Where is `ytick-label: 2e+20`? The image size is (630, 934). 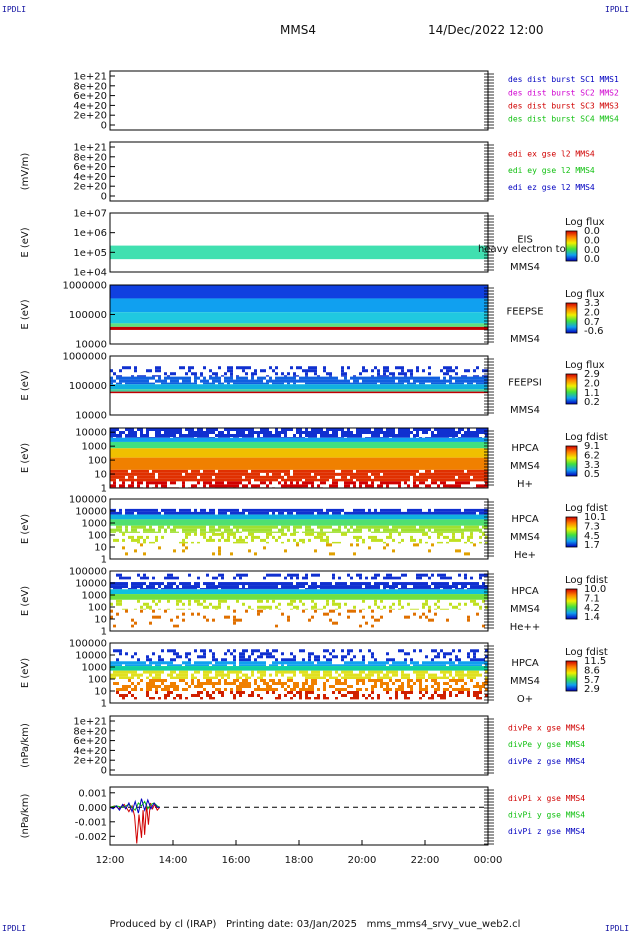 ytick-label: 2e+20 is located at coordinates (90, 187).